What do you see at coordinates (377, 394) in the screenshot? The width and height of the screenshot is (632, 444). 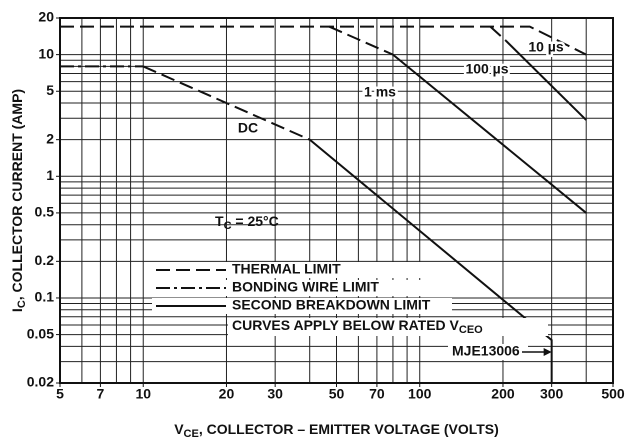 I see `x-tick-label: 70` at bounding box center [377, 394].